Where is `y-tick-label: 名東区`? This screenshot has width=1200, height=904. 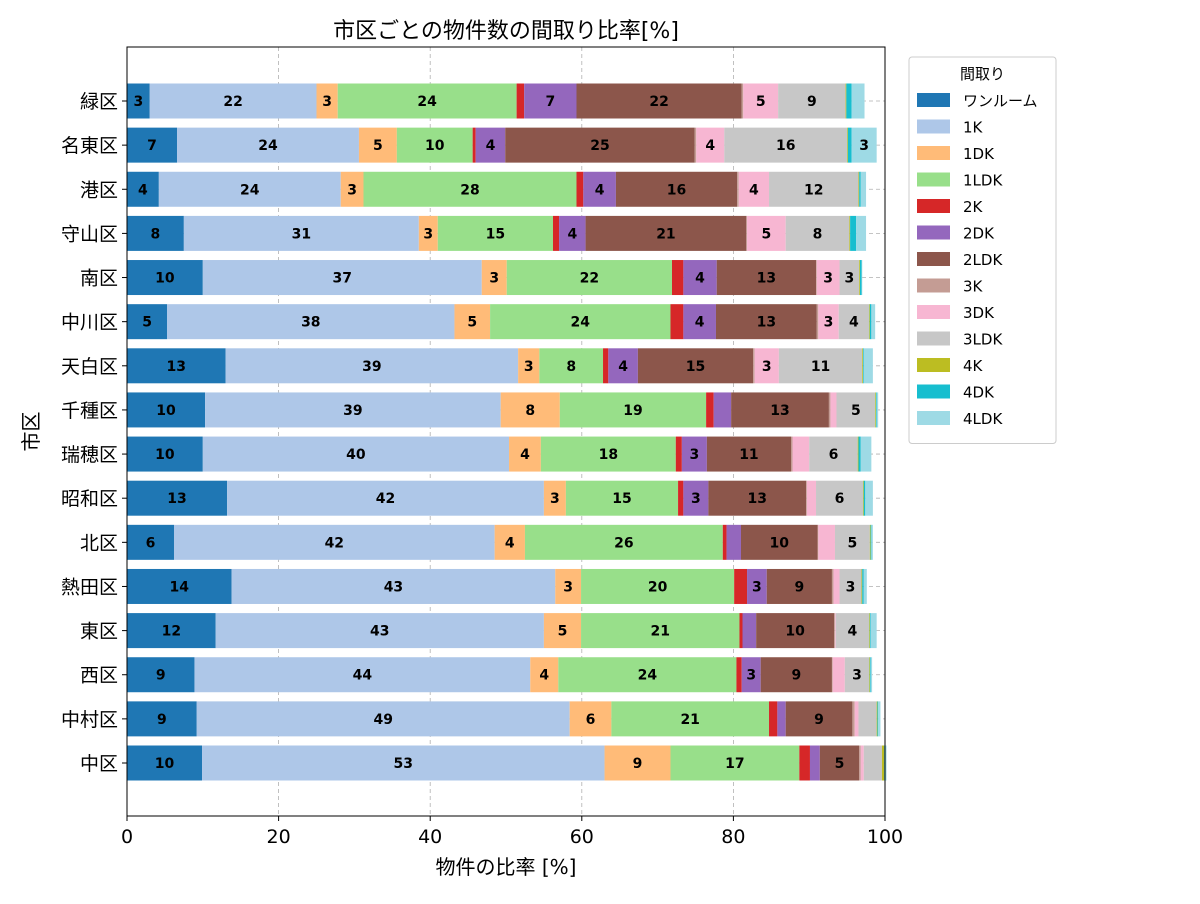
y-tick-label: 名東区 is located at coordinates (89, 146).